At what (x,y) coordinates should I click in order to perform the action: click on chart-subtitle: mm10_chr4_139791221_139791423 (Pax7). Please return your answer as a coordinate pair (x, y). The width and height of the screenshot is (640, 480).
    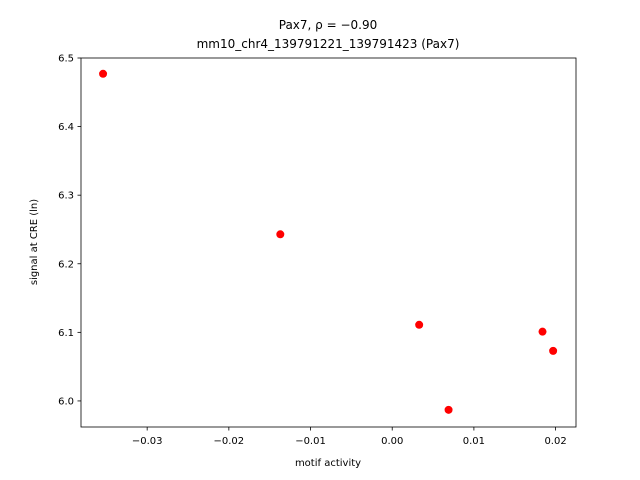
    Looking at the image, I should click on (328, 44).